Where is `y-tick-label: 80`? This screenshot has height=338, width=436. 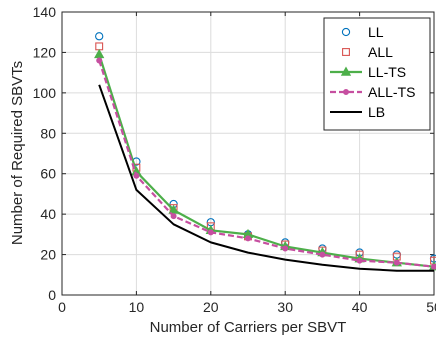
y-tick-label: 80 is located at coordinates (48, 133).